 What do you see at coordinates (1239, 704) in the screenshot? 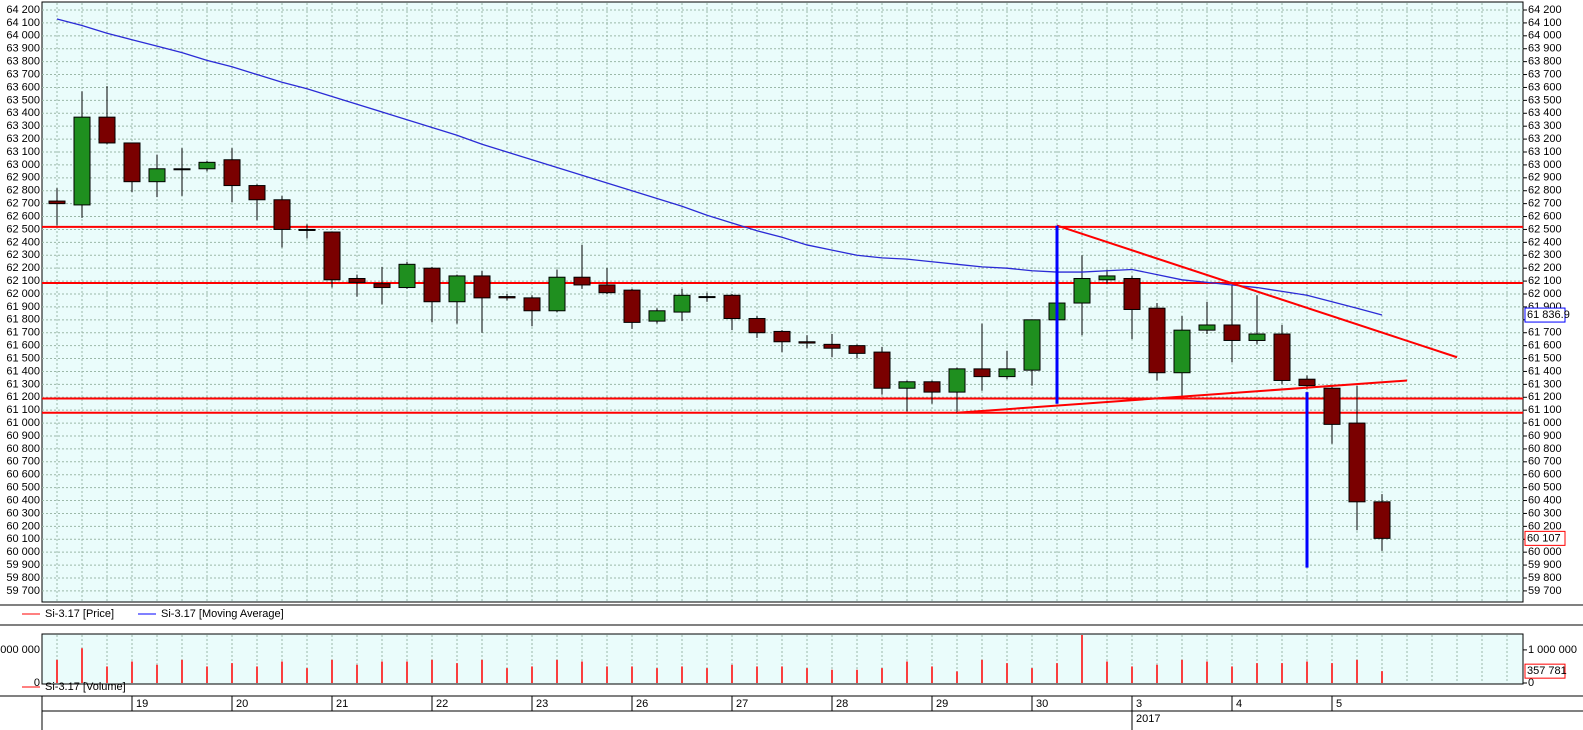
I see `x-tick-label: 4` at bounding box center [1239, 704].